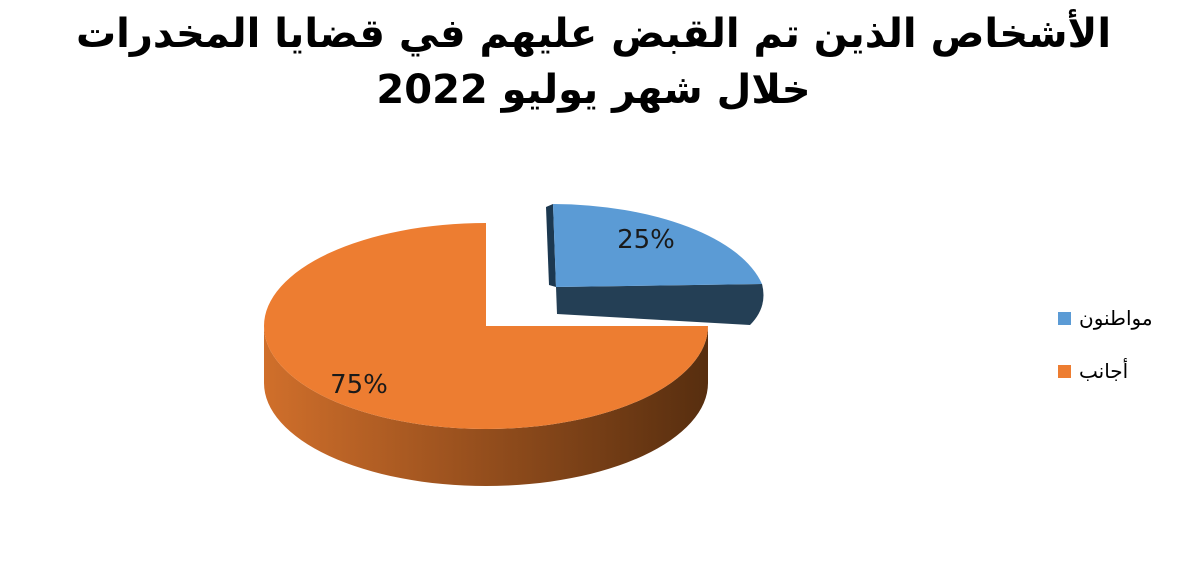  I want to click on legend: مواطنون أجانب, so click(1105, 359).